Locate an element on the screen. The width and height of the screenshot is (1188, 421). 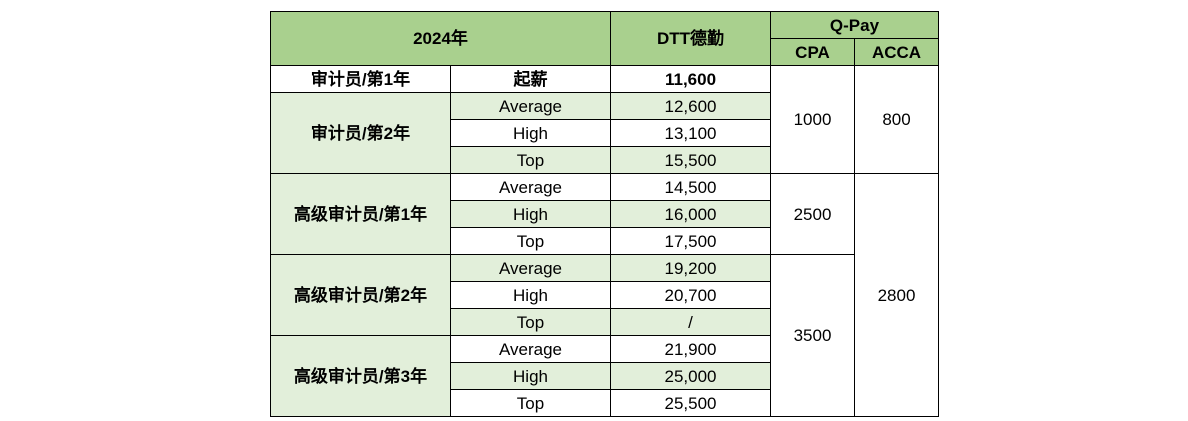
year-header: 2024年 is located at coordinates (440, 38).